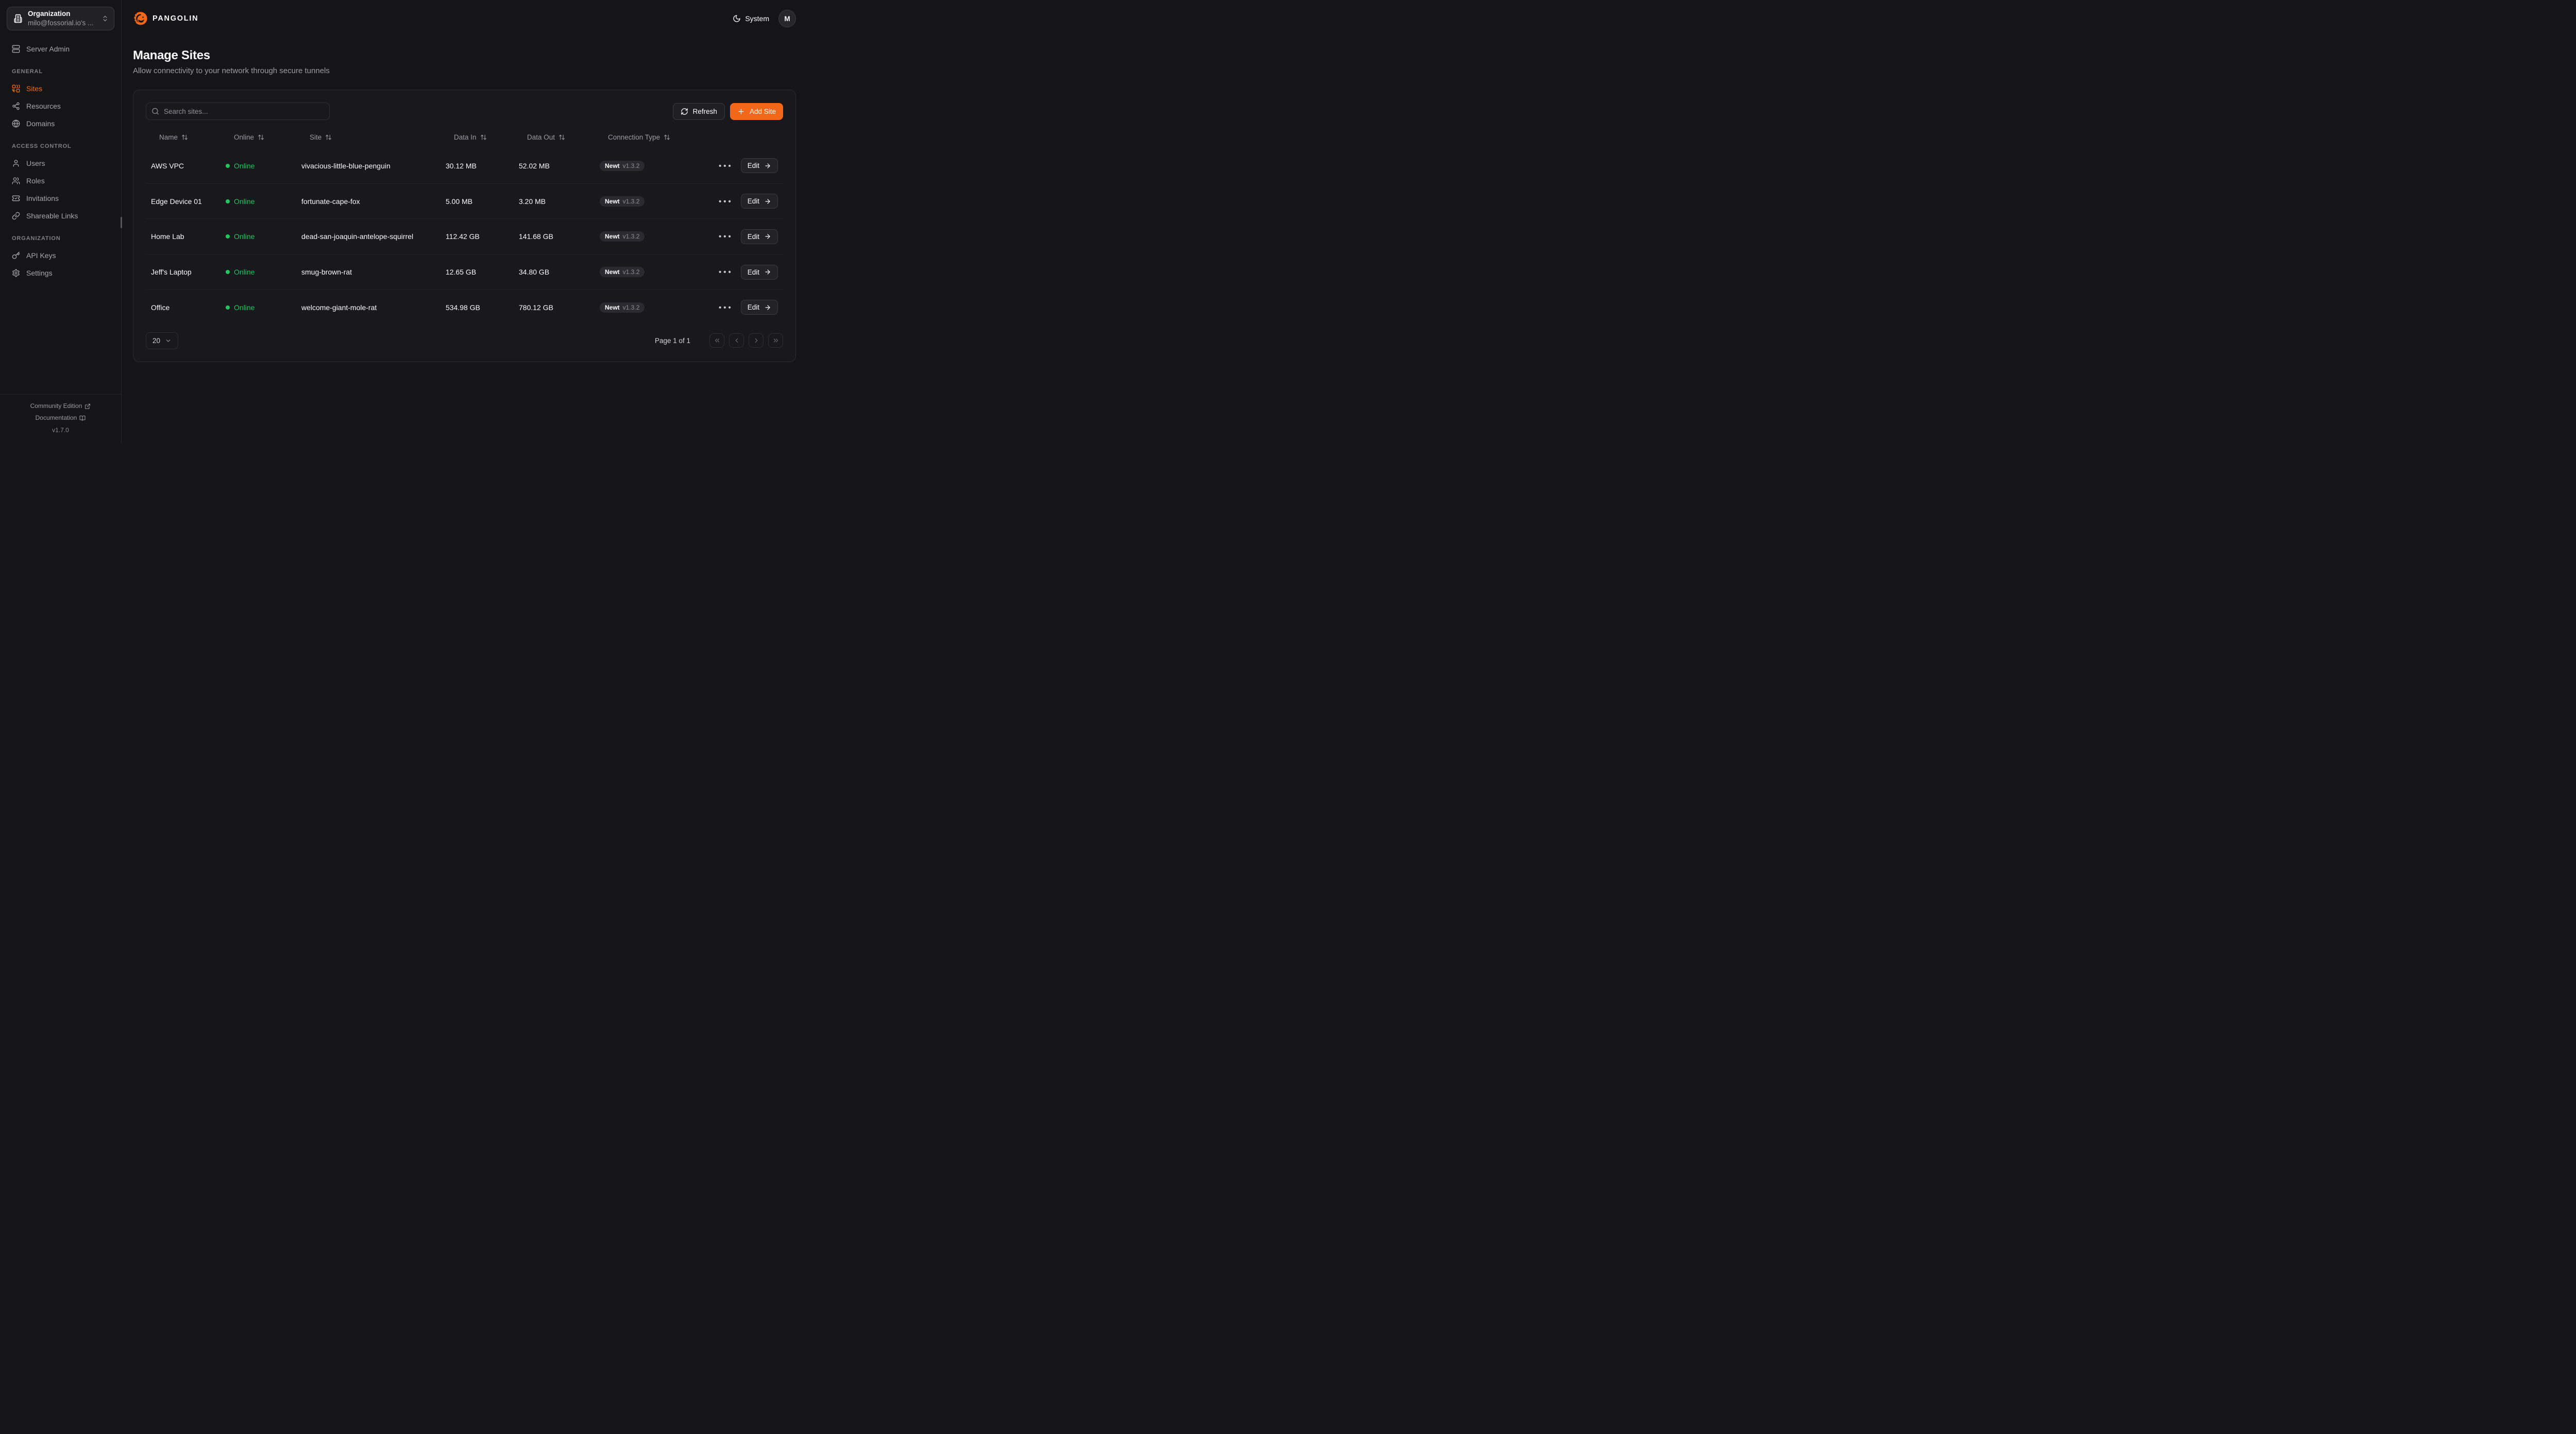 The width and height of the screenshot is (2576, 1434). I want to click on cell-name: Jeff's Laptop, so click(171, 272).